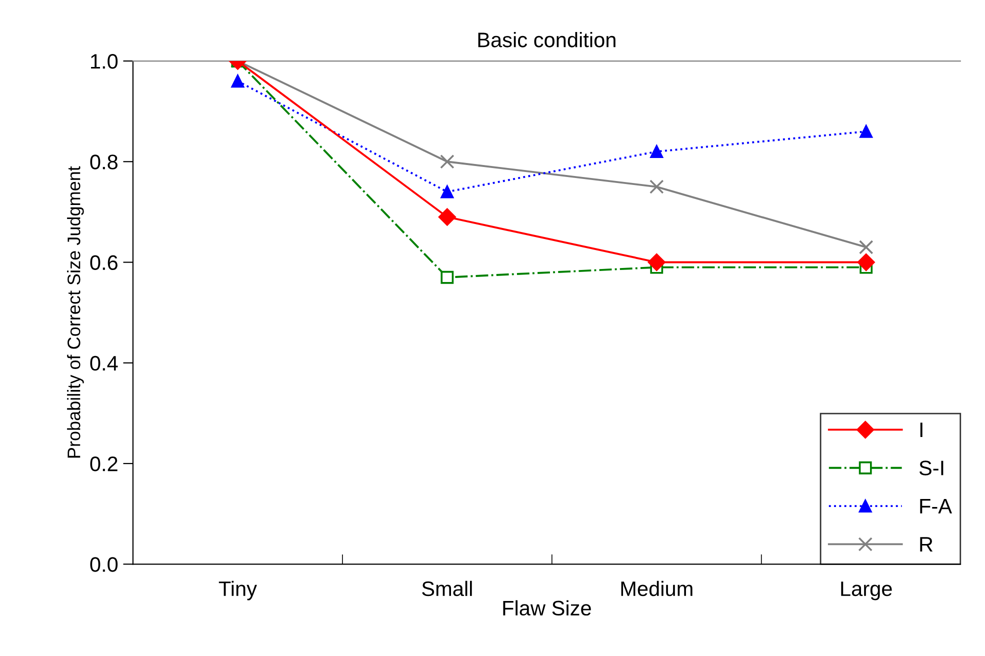 The image size is (985, 656). I want to click on y-tick-label: 0.2, so click(104, 464).